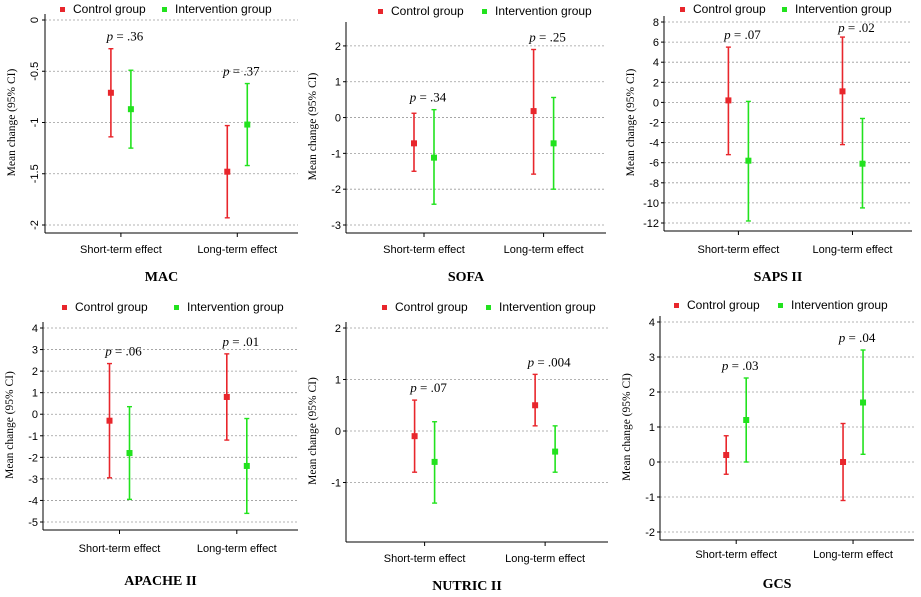  What do you see at coordinates (867, 337) in the screenshot?
I see `p-value: .04` at bounding box center [867, 337].